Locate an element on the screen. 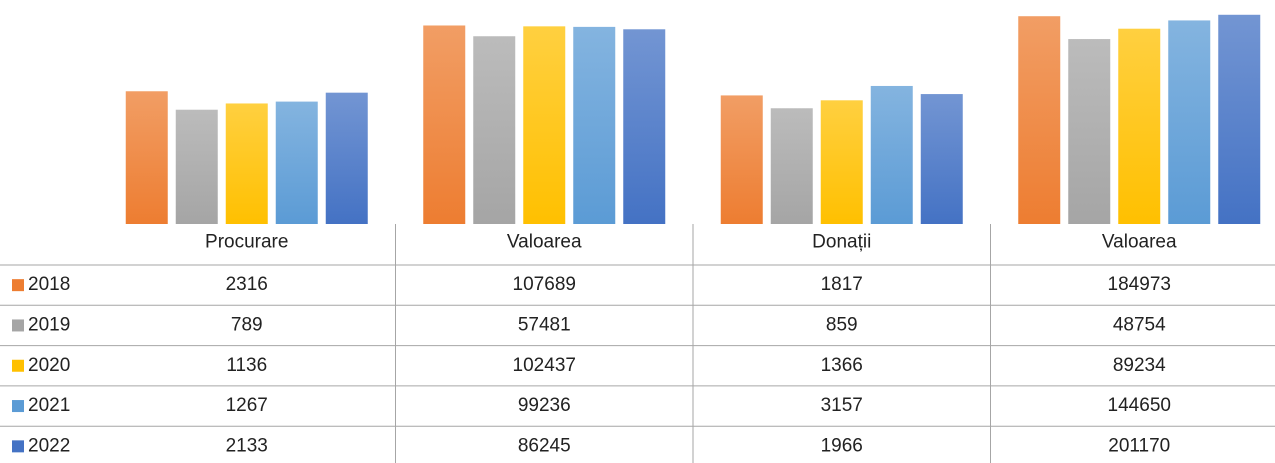  table-value: 144650 is located at coordinates (1139, 405).